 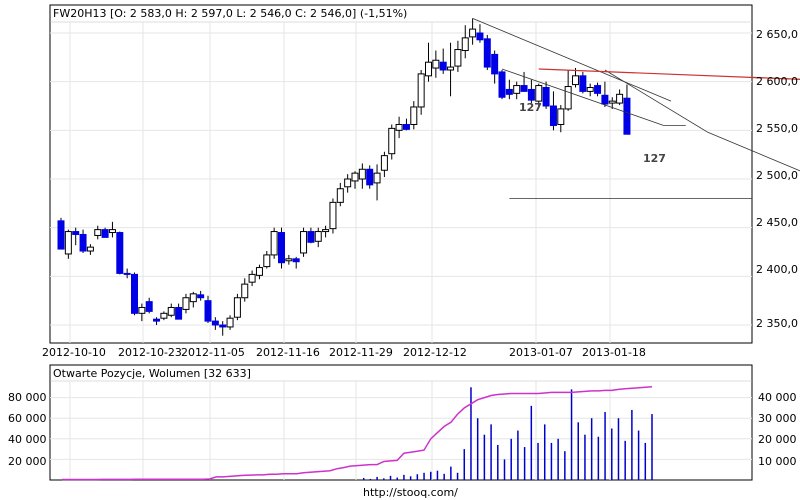 What do you see at coordinates (74, 352) in the screenshot?
I see `x-tick-label: 2012-10-10` at bounding box center [74, 352].